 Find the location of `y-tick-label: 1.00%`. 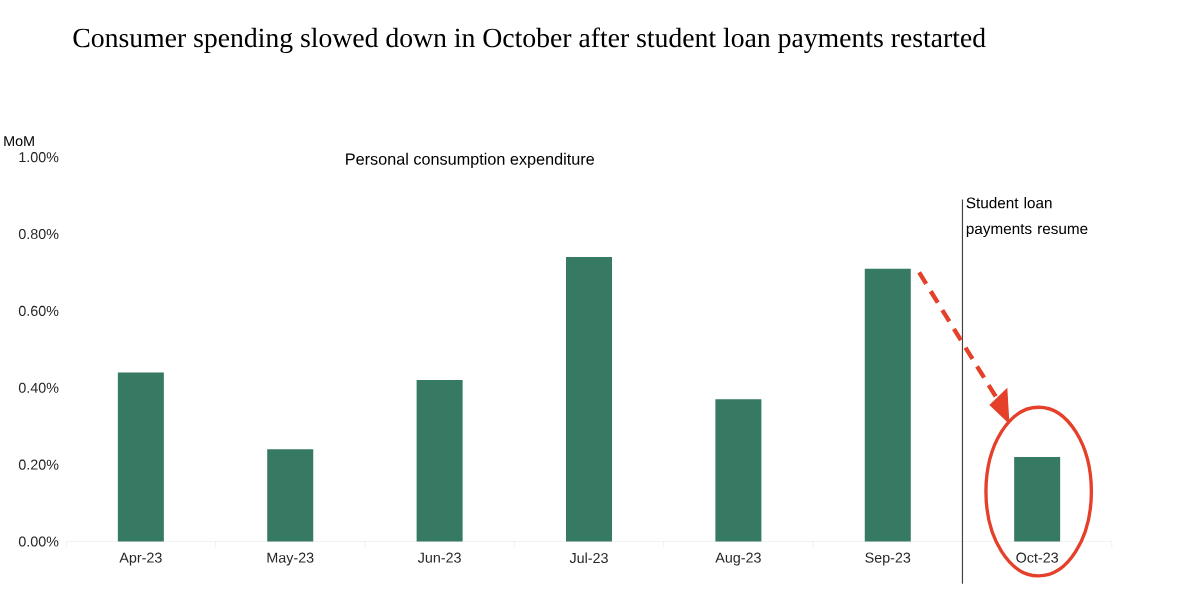

y-tick-label: 1.00% is located at coordinates (39, 157).